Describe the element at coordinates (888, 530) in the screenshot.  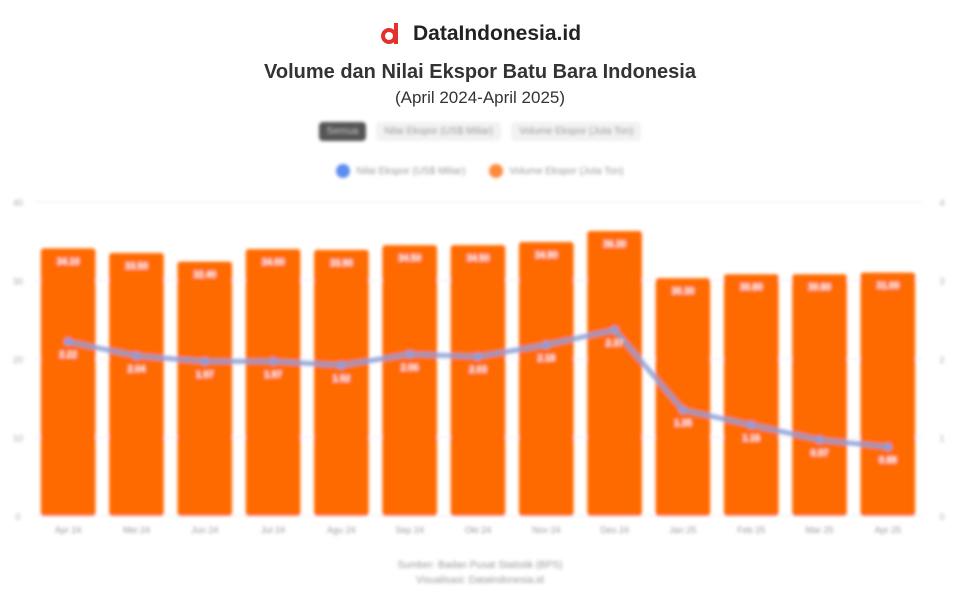
I see `x-tick-label: Apr 25` at that location.